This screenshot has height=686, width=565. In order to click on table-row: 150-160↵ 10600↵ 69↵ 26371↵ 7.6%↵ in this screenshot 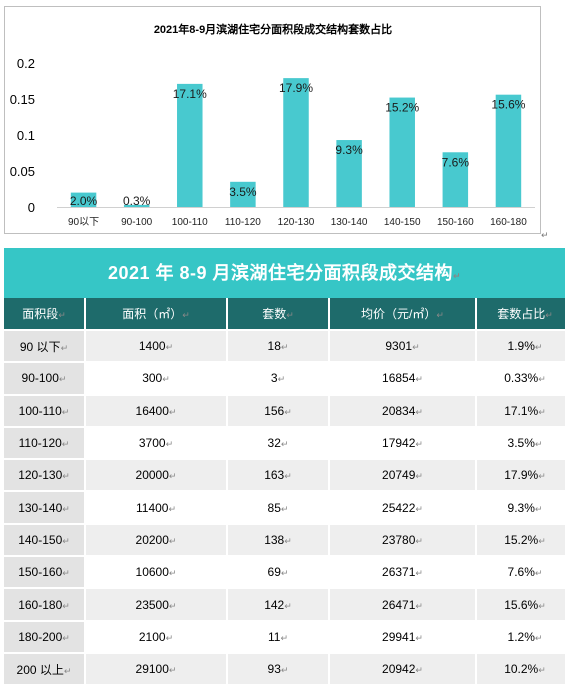, I will do `click(284, 573)`.